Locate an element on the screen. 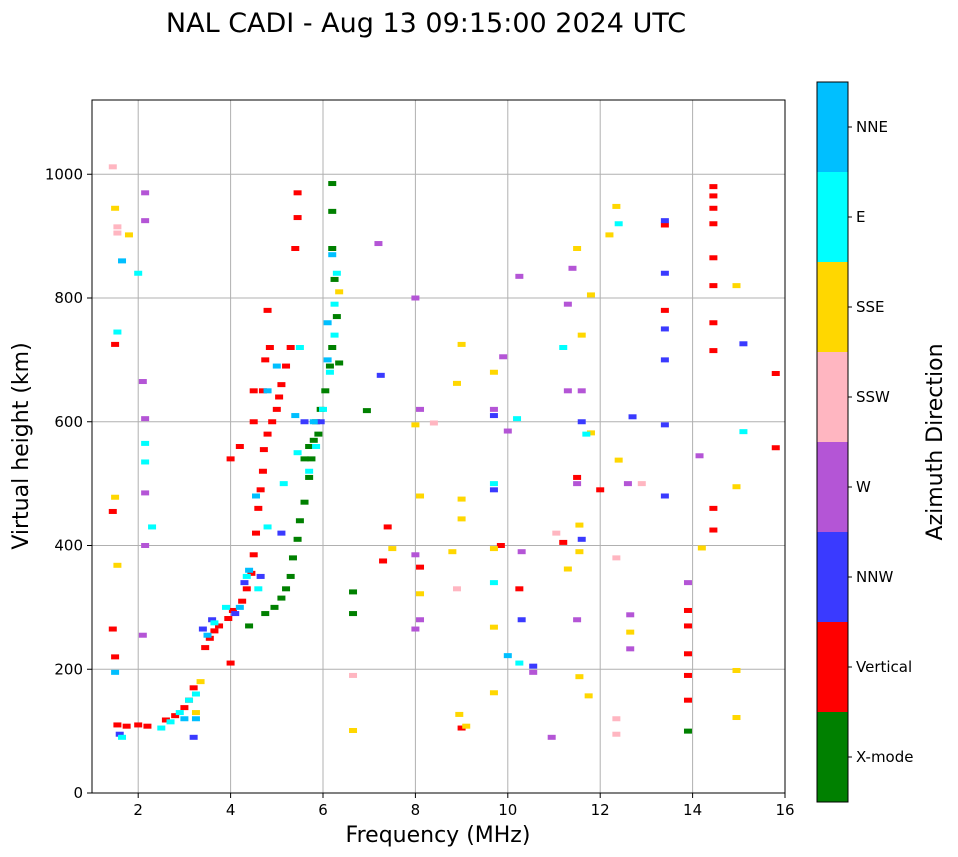  x-tick-label: 8 is located at coordinates (416, 810).